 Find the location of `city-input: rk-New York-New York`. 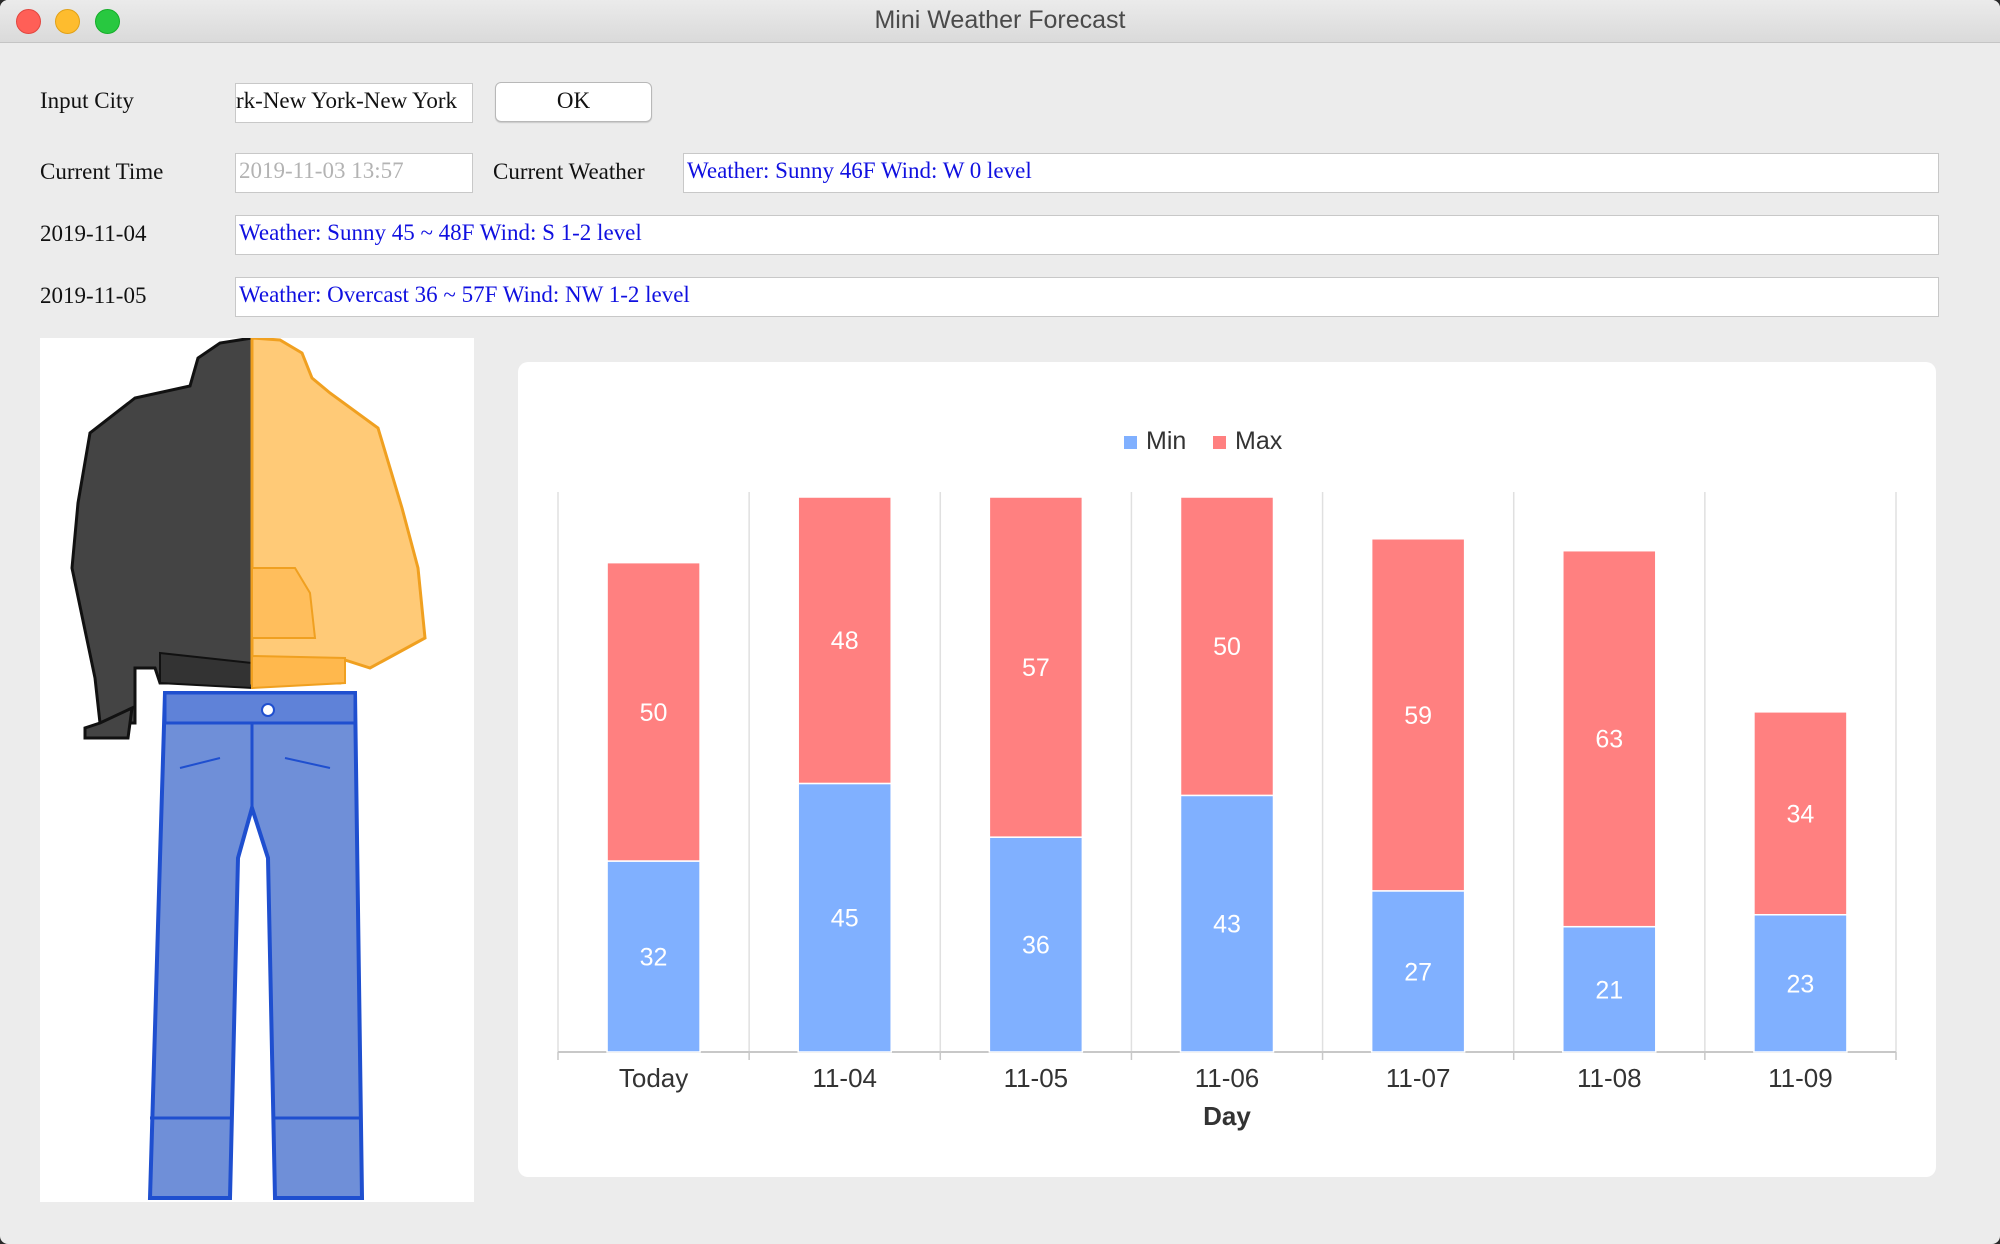

city-input: rk-New York-New York is located at coordinates (354, 103).